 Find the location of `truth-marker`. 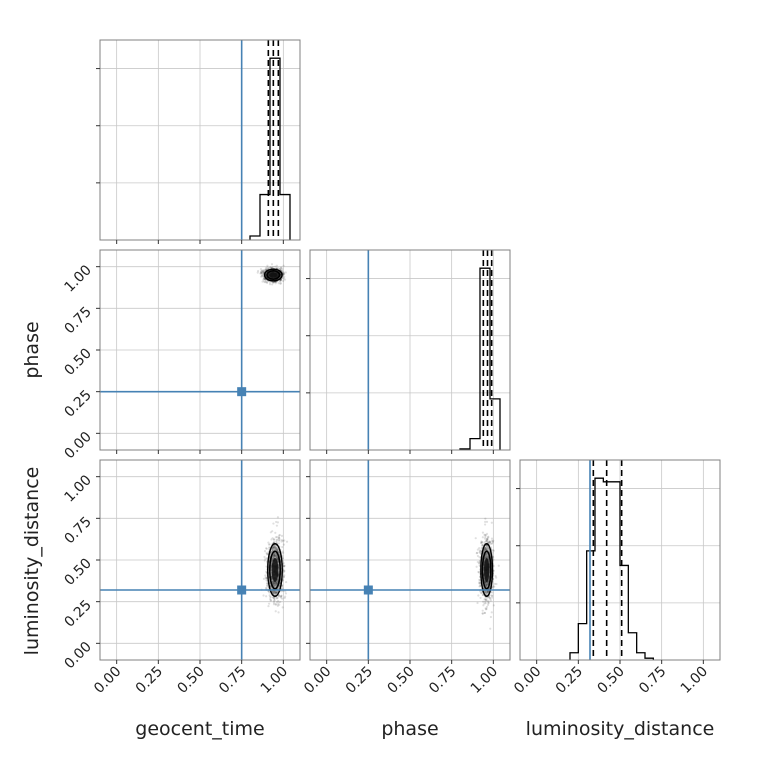

truth-marker is located at coordinates (368, 590).